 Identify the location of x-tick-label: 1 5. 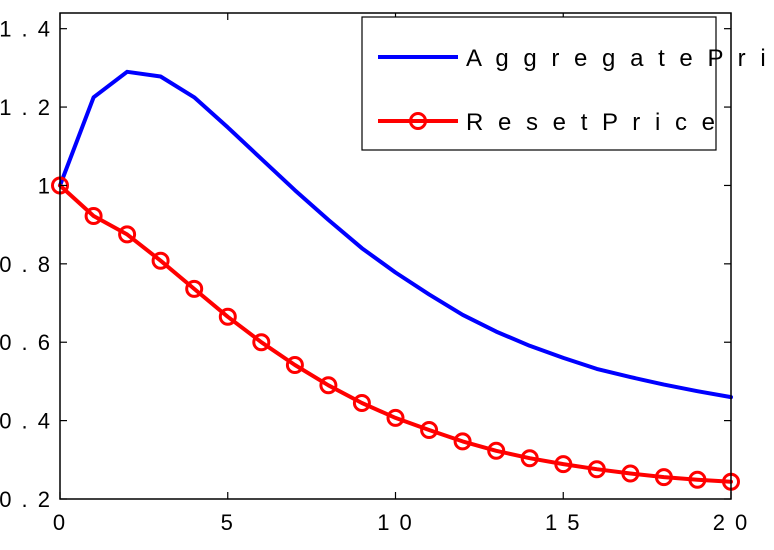
(563, 522).